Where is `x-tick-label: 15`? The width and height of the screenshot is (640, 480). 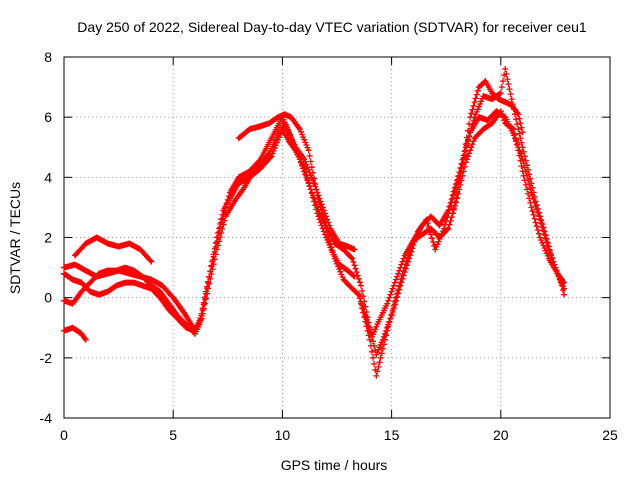 x-tick-label: 15 is located at coordinates (392, 435).